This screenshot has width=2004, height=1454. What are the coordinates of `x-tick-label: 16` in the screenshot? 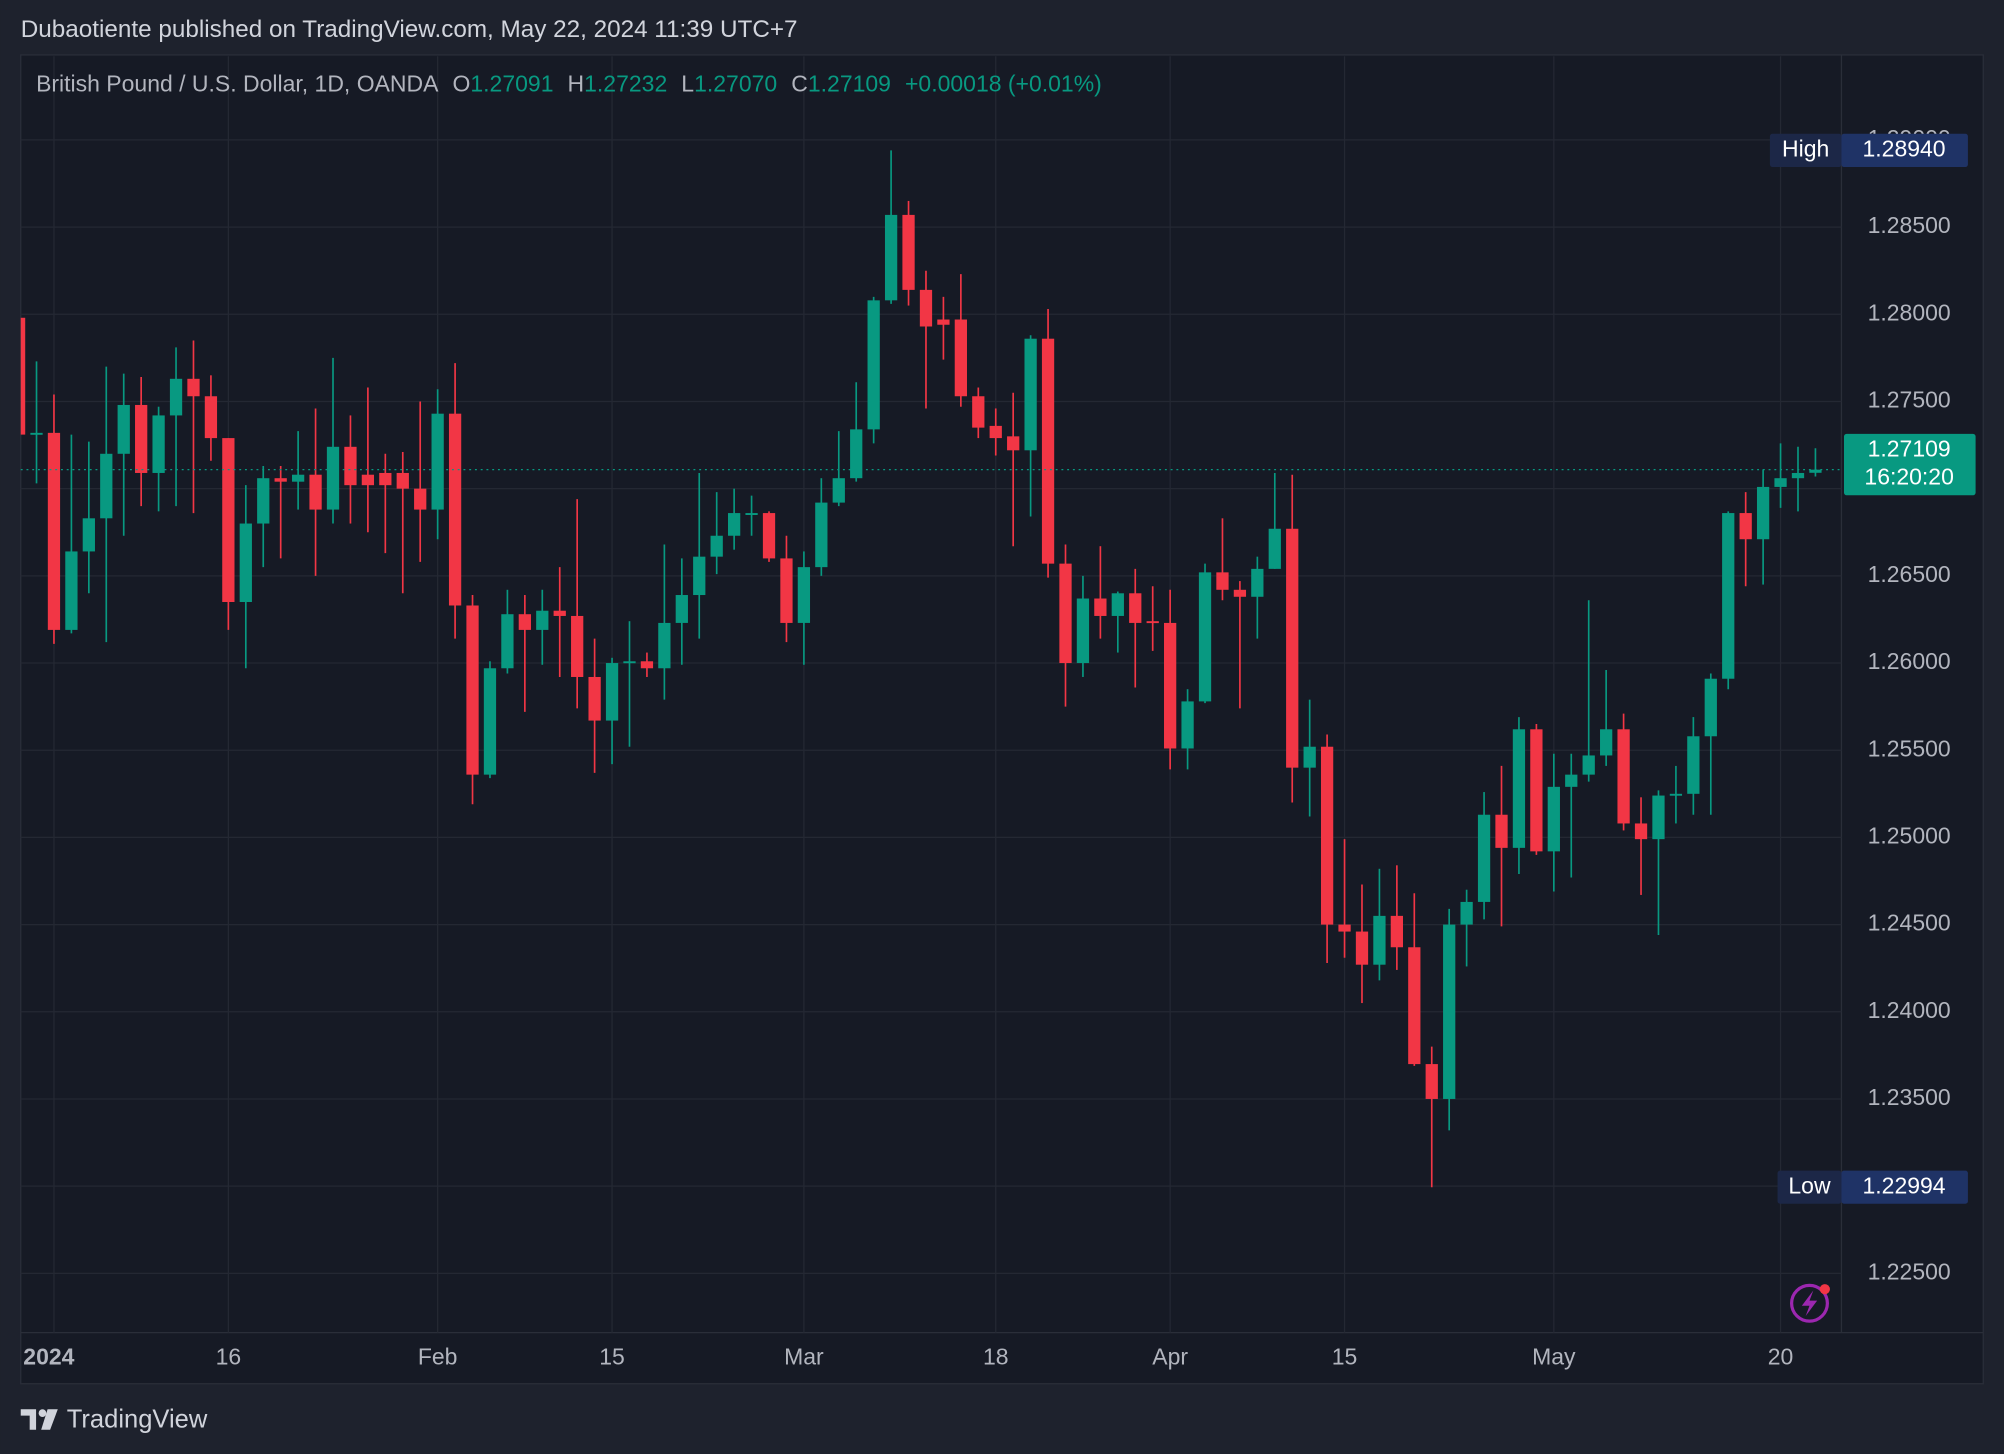 It's located at (229, 1356).